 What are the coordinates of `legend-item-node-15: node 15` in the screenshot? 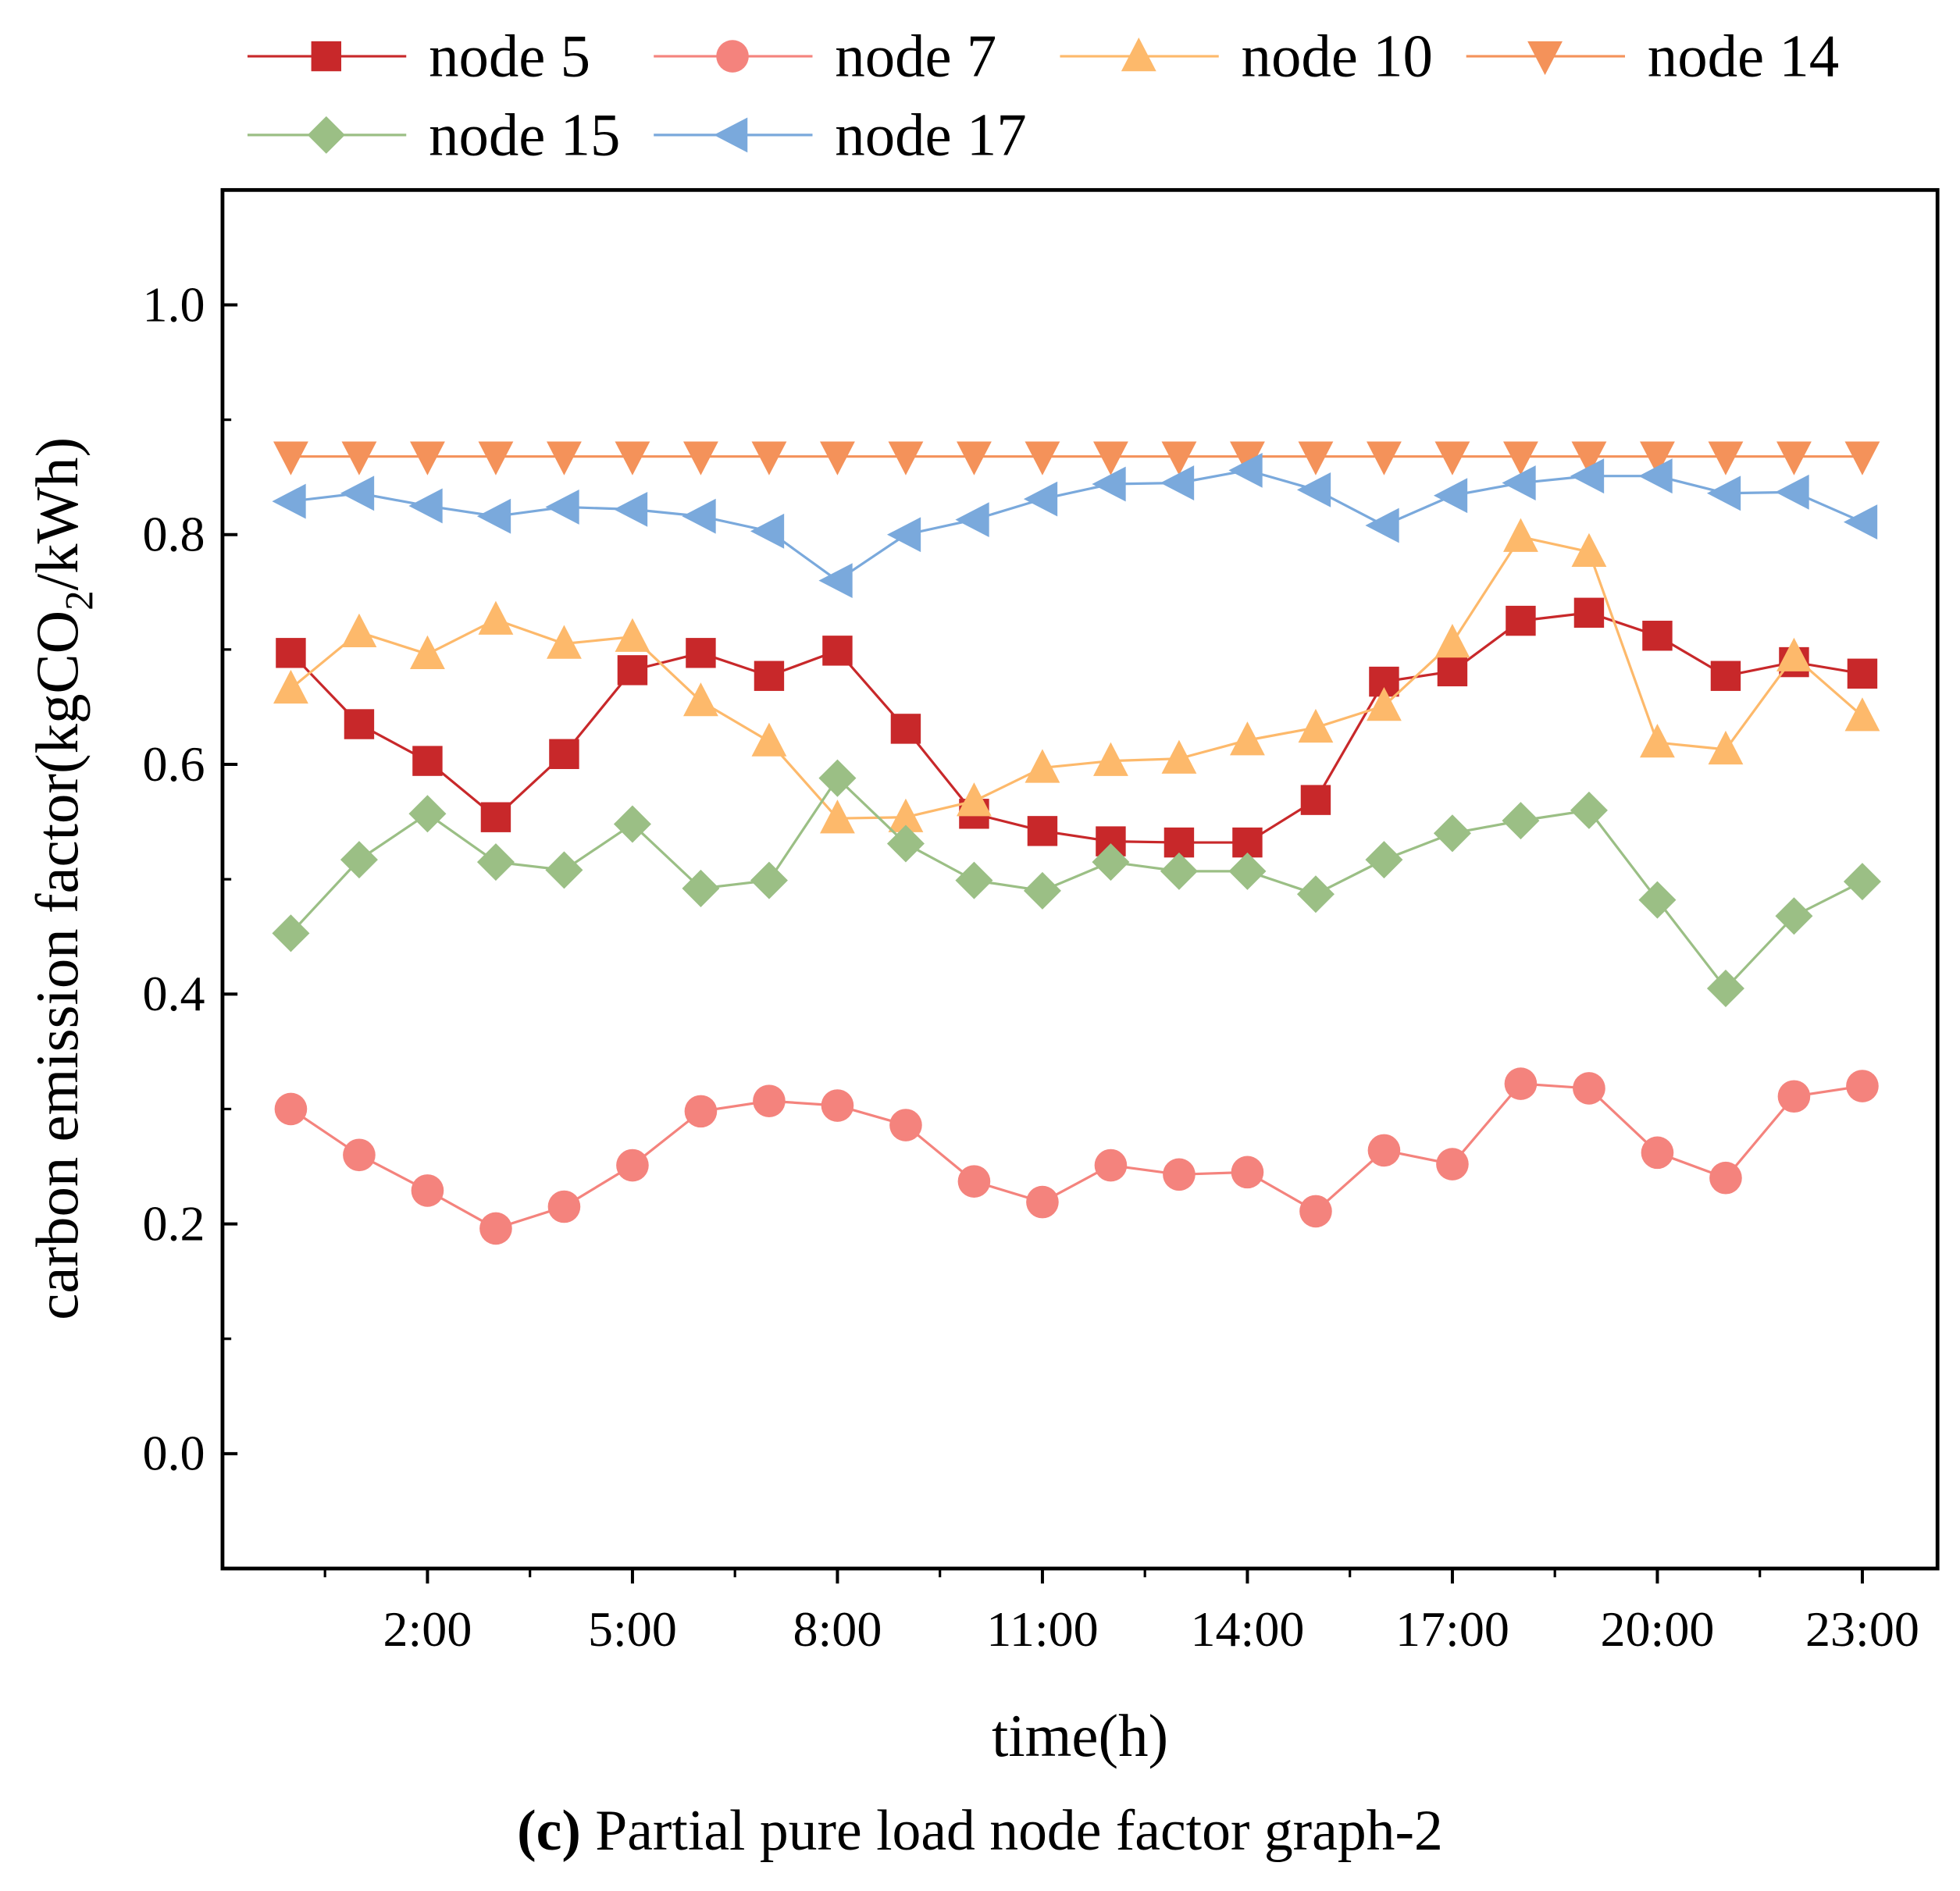 It's located at (433, 135).